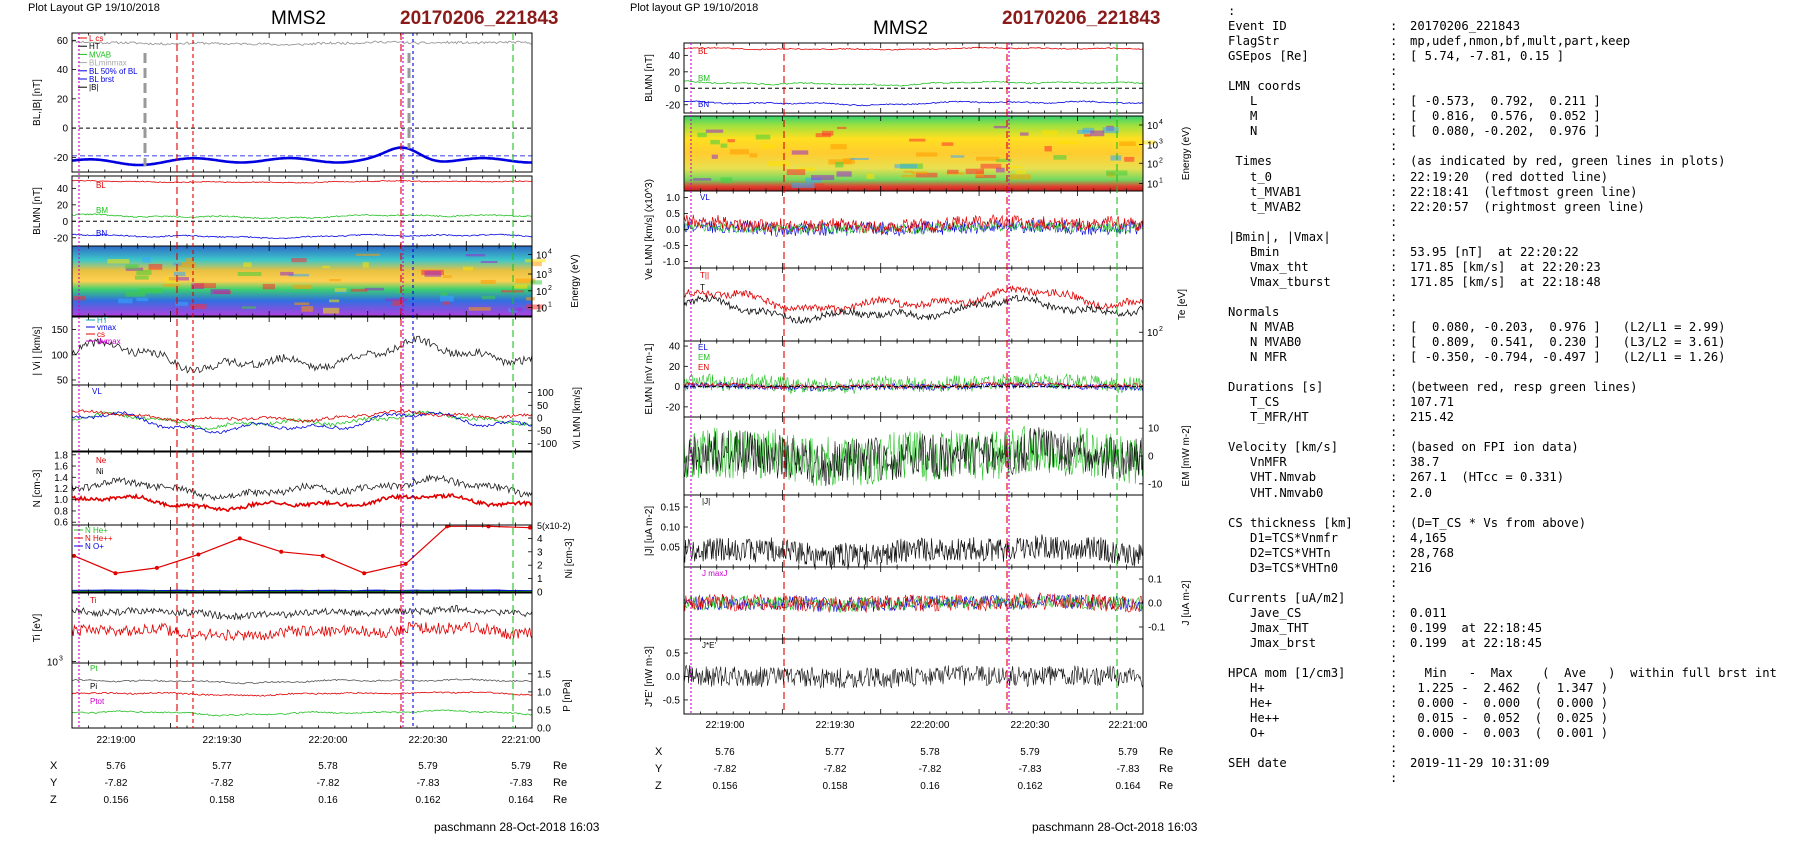 This screenshot has width=1804, height=841. What do you see at coordinates (913, 224) in the screenshot?
I see `series-line-ven` at bounding box center [913, 224].